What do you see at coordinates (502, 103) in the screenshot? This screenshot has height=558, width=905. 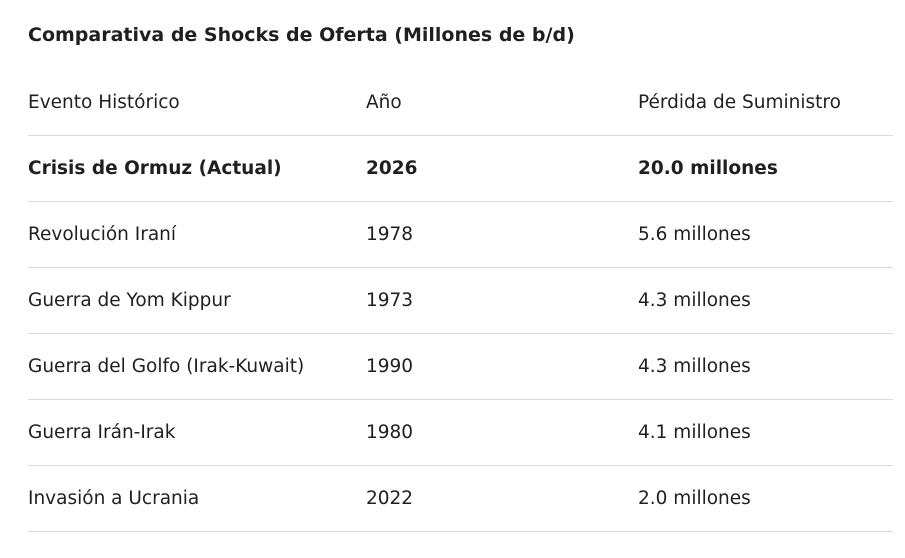 I see `header-cell: Año` at bounding box center [502, 103].